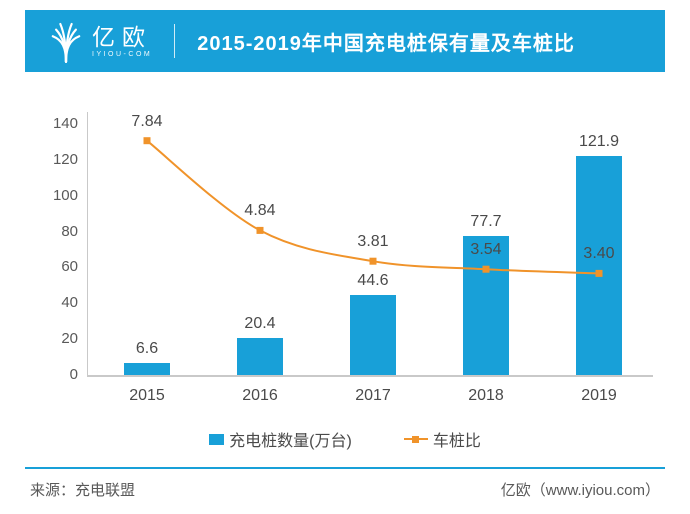 The width and height of the screenshot is (690, 514). What do you see at coordinates (373, 335) in the screenshot?
I see `bar-2017` at bounding box center [373, 335].